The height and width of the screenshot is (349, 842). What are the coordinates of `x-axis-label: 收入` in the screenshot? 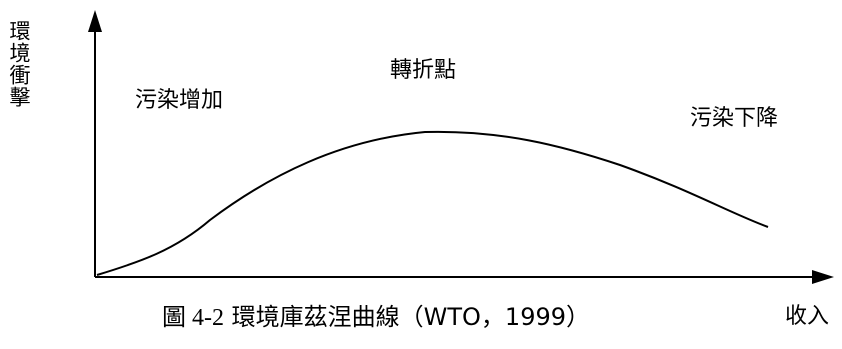 It's located at (807, 316).